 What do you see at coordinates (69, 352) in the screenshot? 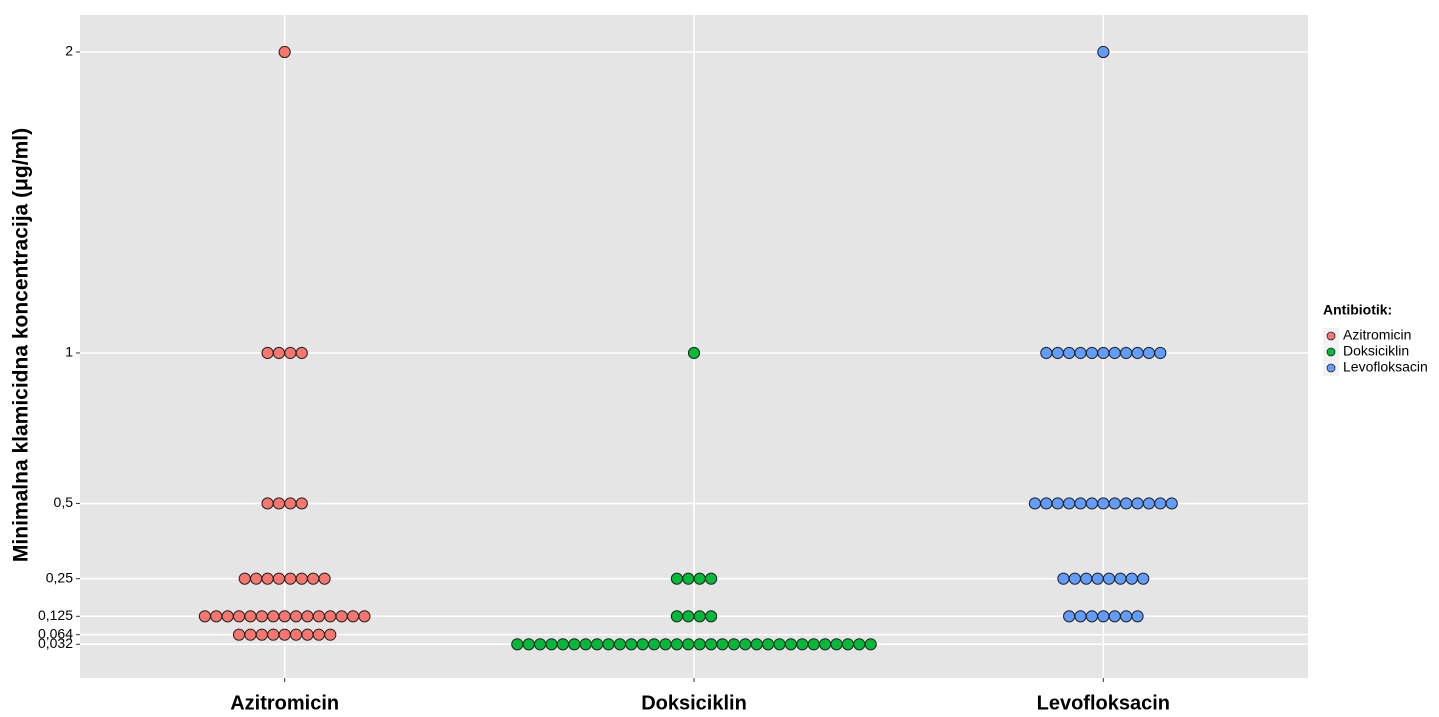
I see `y-tick-label: 1` at bounding box center [69, 352].